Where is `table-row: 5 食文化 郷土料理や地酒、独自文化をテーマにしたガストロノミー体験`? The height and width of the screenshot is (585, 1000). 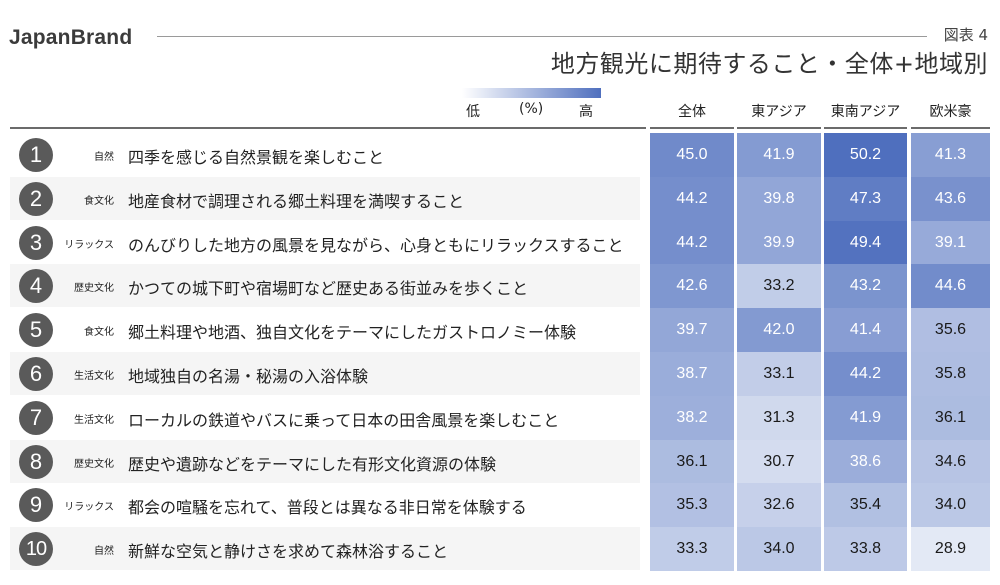
table-row: 5 食文化 郷土料理や地酒、独自文化をテーマにしたガストロノミー体験 is located at coordinates (325, 329).